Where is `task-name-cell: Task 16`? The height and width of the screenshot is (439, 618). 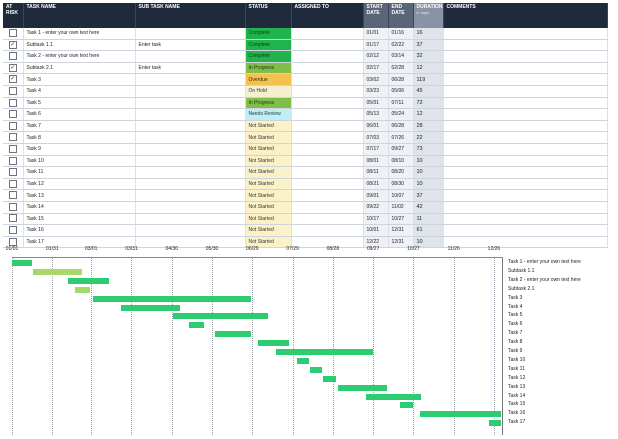 task-name-cell: Task 16 is located at coordinates (79, 230).